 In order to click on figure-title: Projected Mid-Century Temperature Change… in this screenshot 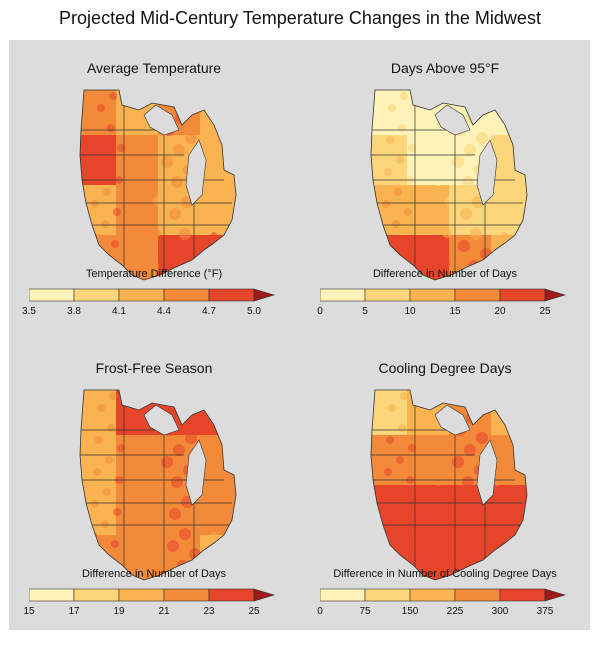, I will do `click(300, 18)`.